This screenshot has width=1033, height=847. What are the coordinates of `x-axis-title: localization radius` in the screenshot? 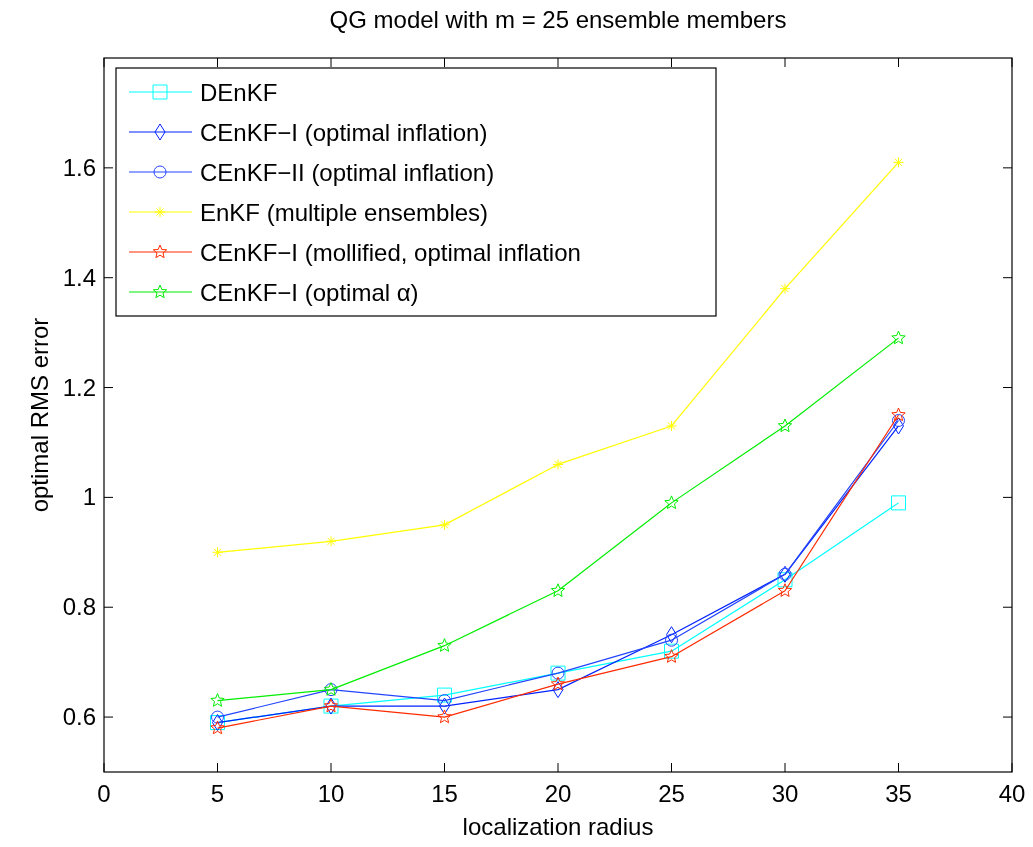 It's located at (558, 826).